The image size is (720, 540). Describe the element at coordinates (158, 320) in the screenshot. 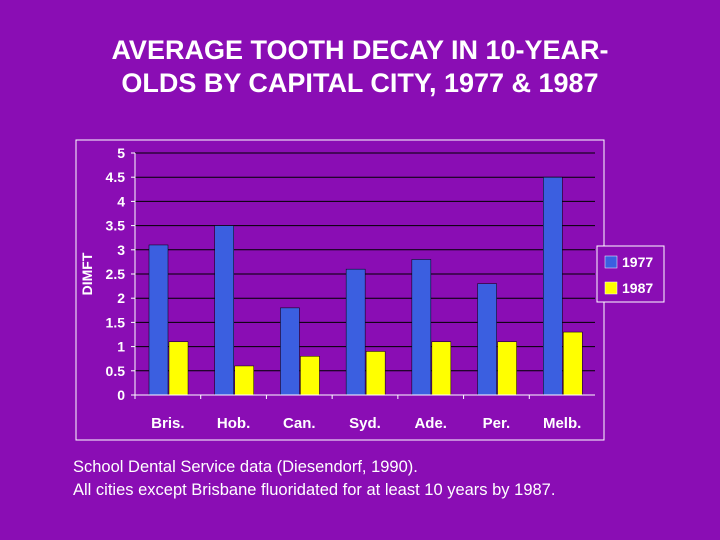

I see `bar-1977-bris` at that location.